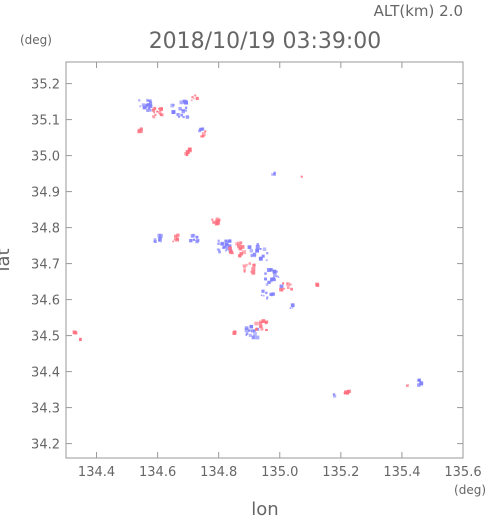 Image resolution: width=491 pixels, height=521 pixels. I want to click on y-tick-label: 34.6, so click(45, 301).